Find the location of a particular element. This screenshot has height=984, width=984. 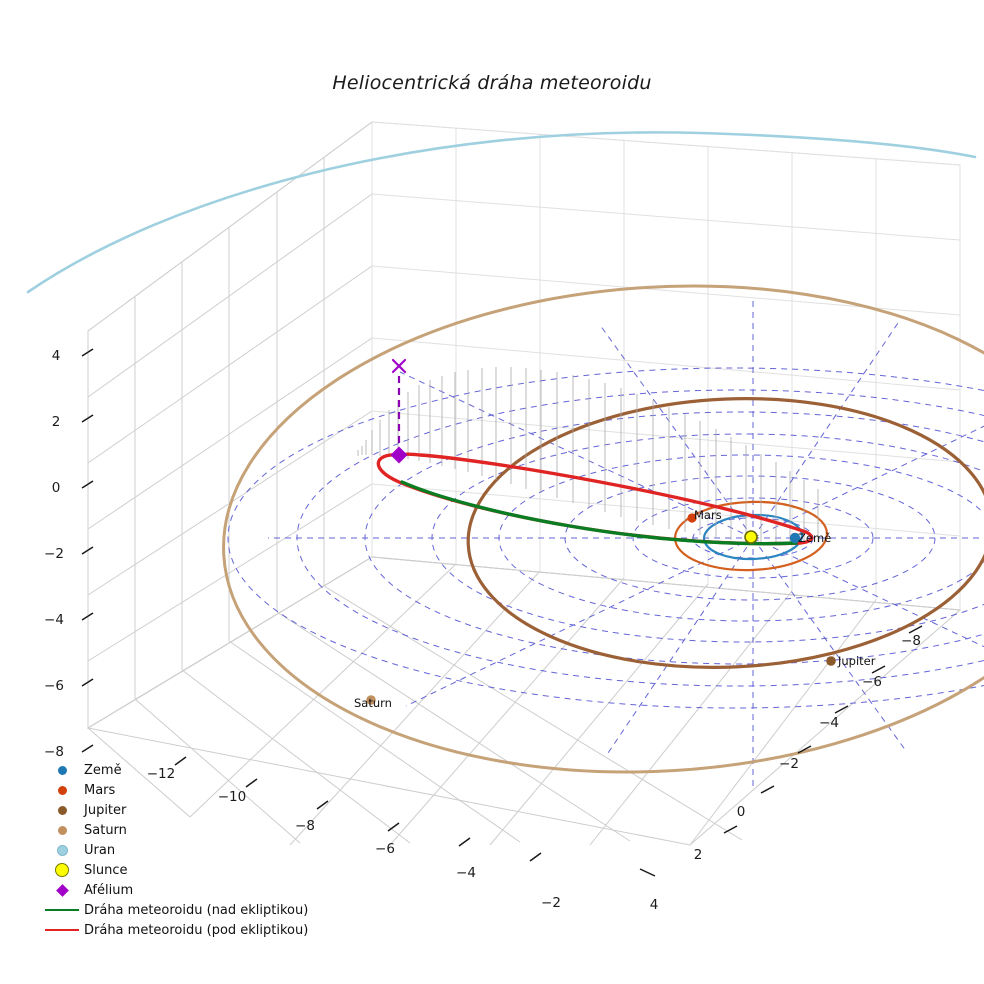

orbit-jupiter is located at coordinates (725, 533).